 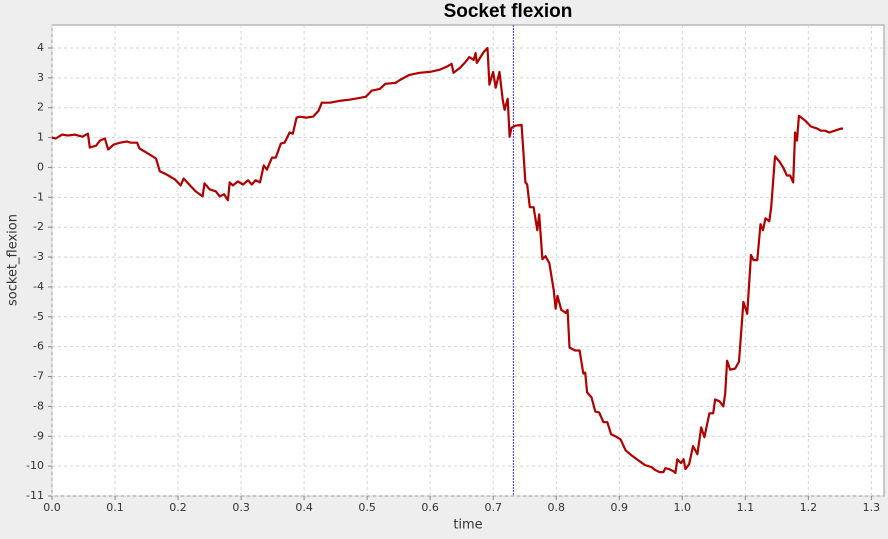 What do you see at coordinates (556, 507) in the screenshot?
I see `x-tick-label: 0.8` at bounding box center [556, 507].